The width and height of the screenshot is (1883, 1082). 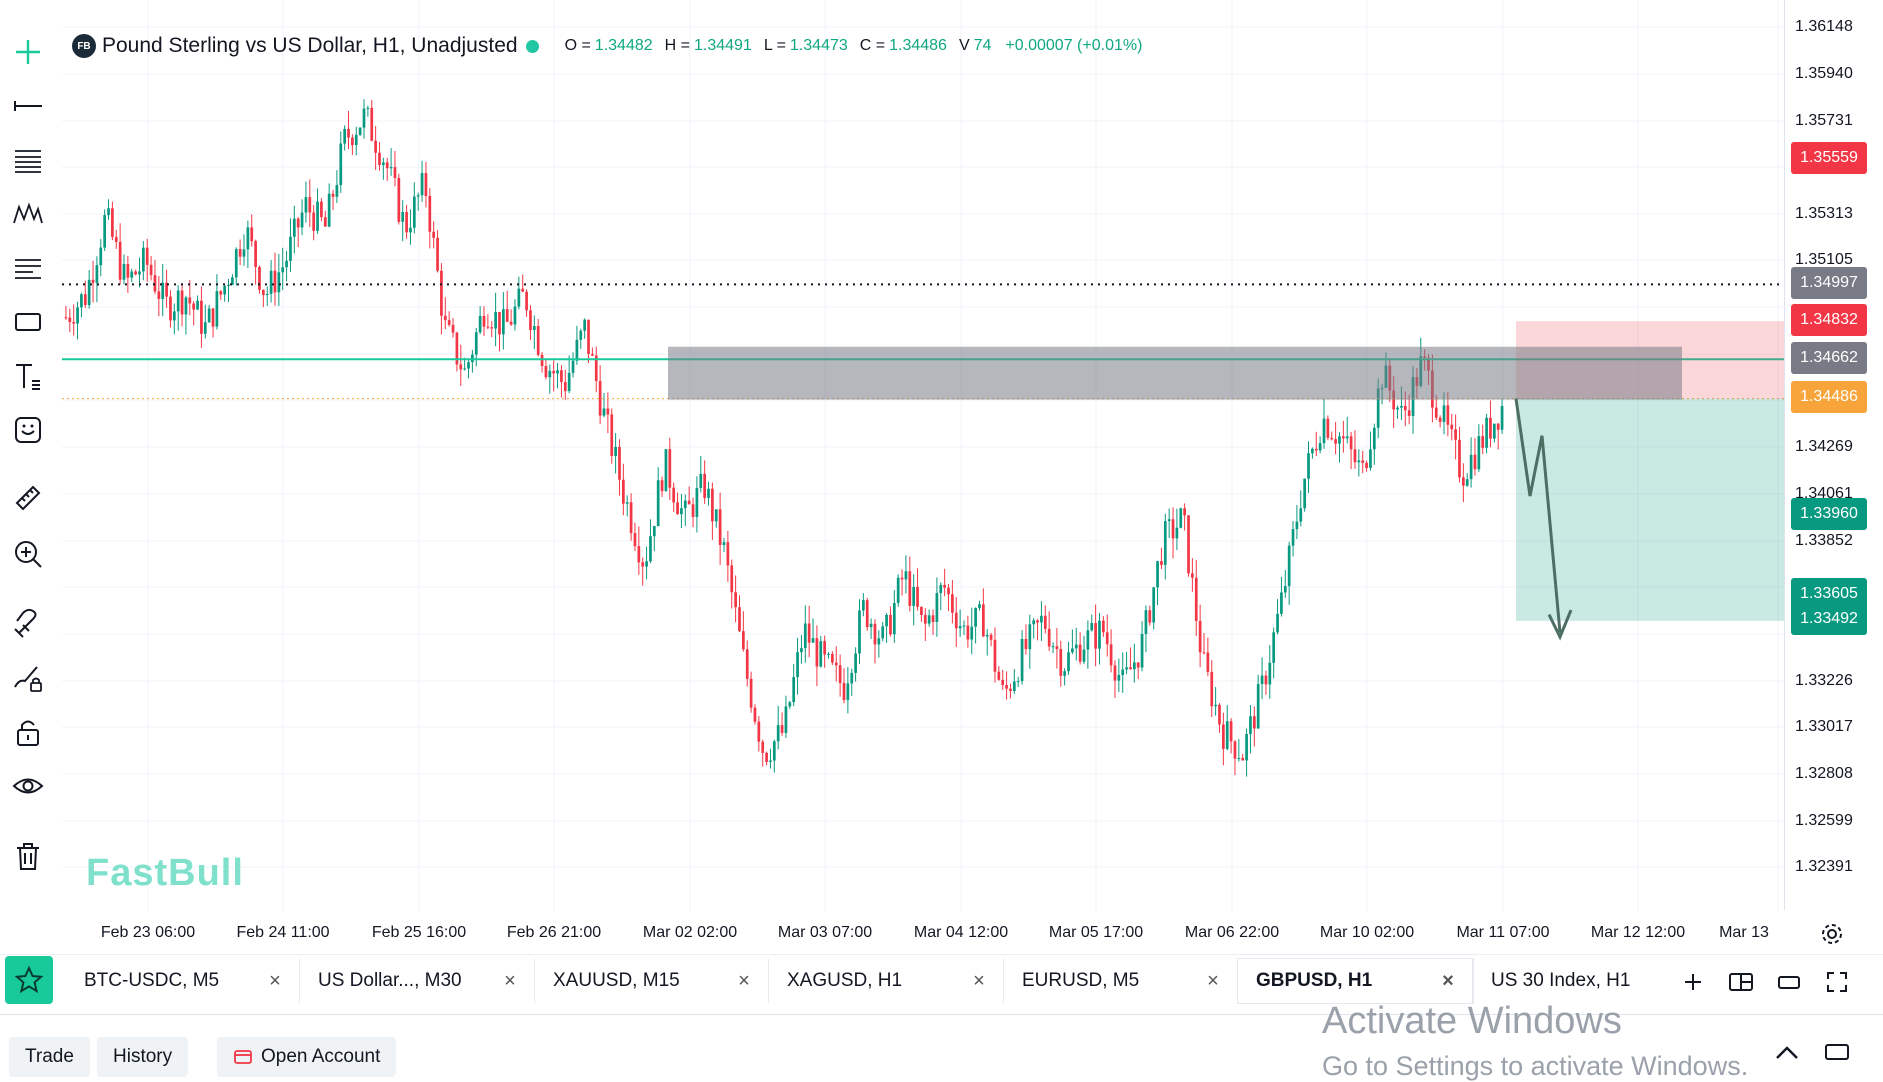 I want to click on open-account-button: Open Account, so click(x=307, y=1057).